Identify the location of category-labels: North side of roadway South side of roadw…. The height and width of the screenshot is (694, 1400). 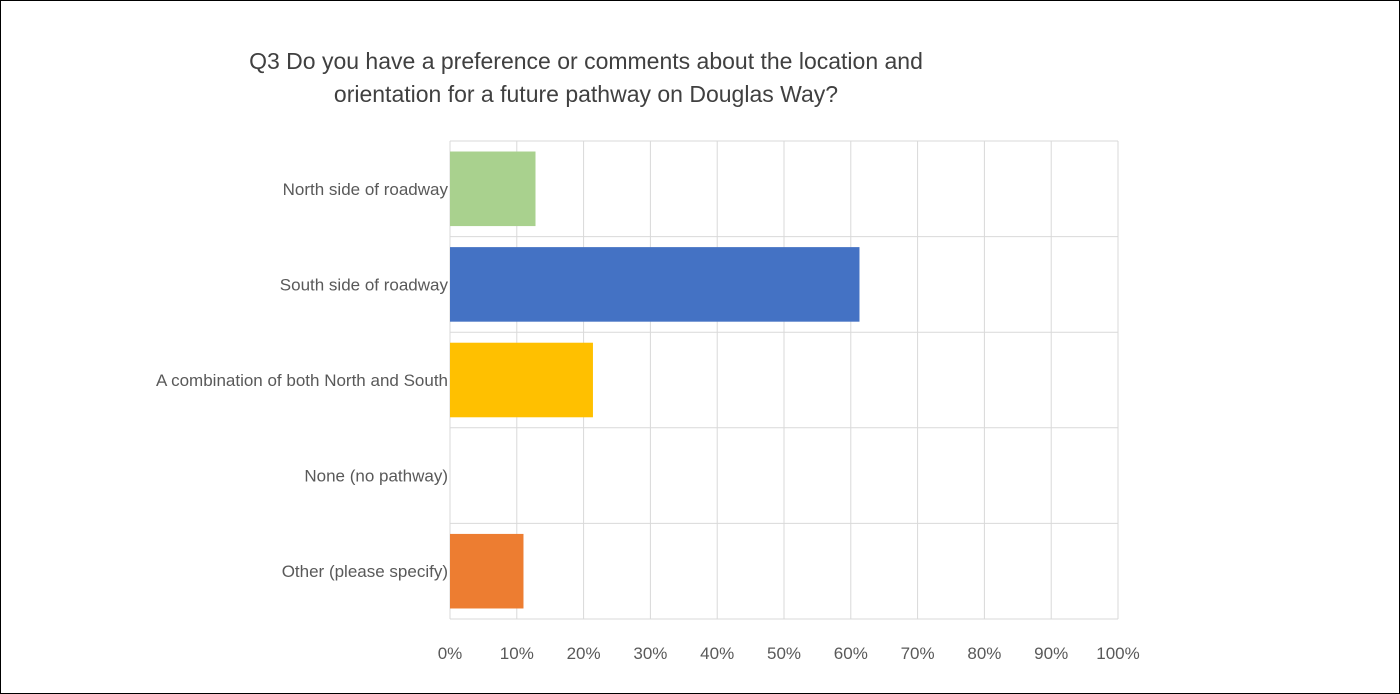
(302, 380).